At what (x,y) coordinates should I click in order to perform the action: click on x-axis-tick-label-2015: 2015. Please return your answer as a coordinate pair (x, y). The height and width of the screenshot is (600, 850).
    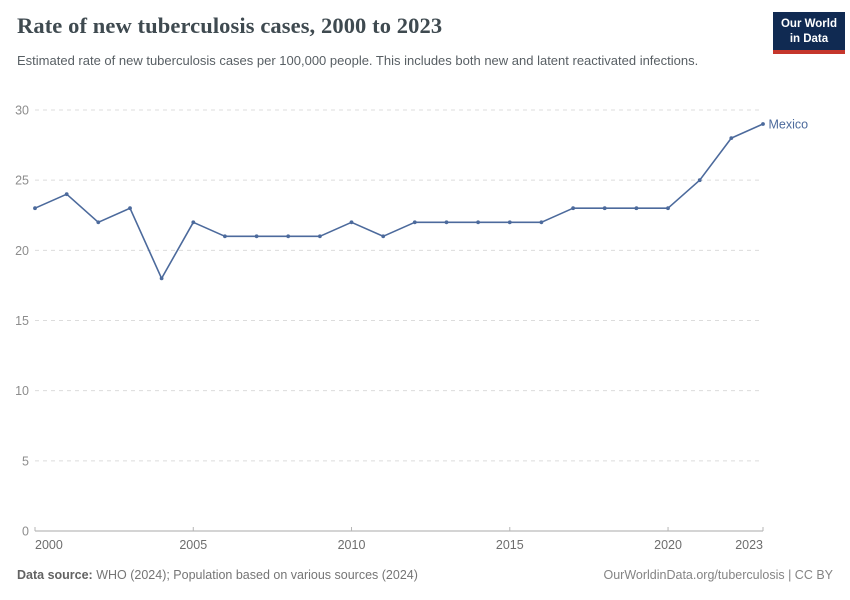
    Looking at the image, I should click on (510, 545).